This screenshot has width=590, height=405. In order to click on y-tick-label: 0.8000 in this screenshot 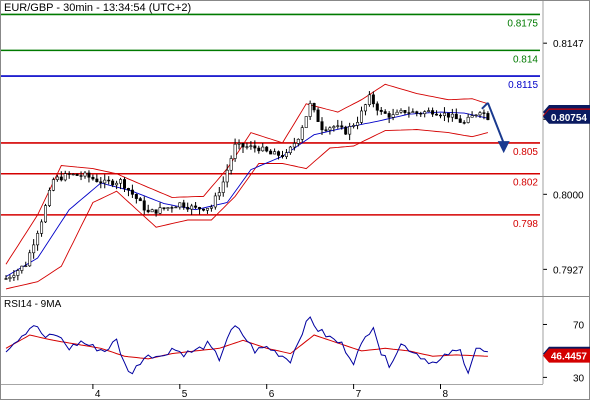, I will do `click(568, 195)`.